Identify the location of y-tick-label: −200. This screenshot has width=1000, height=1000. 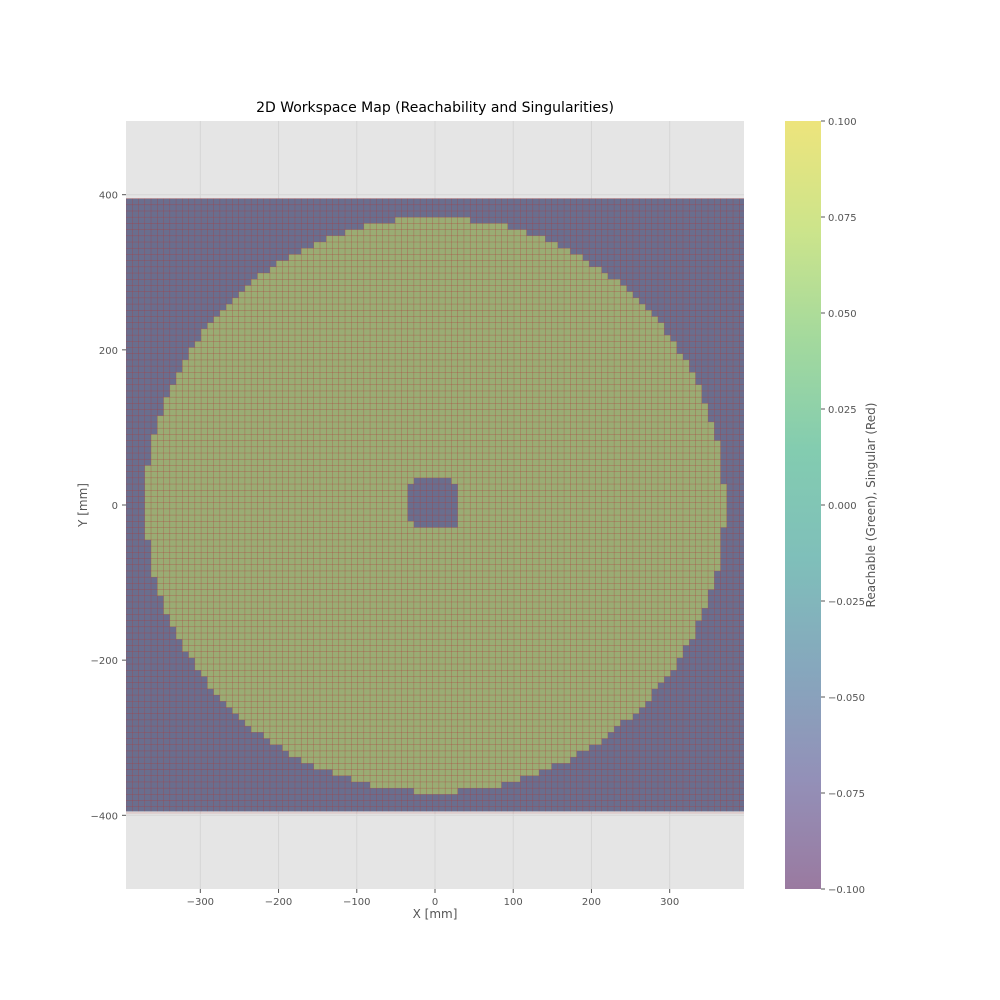
(104, 661).